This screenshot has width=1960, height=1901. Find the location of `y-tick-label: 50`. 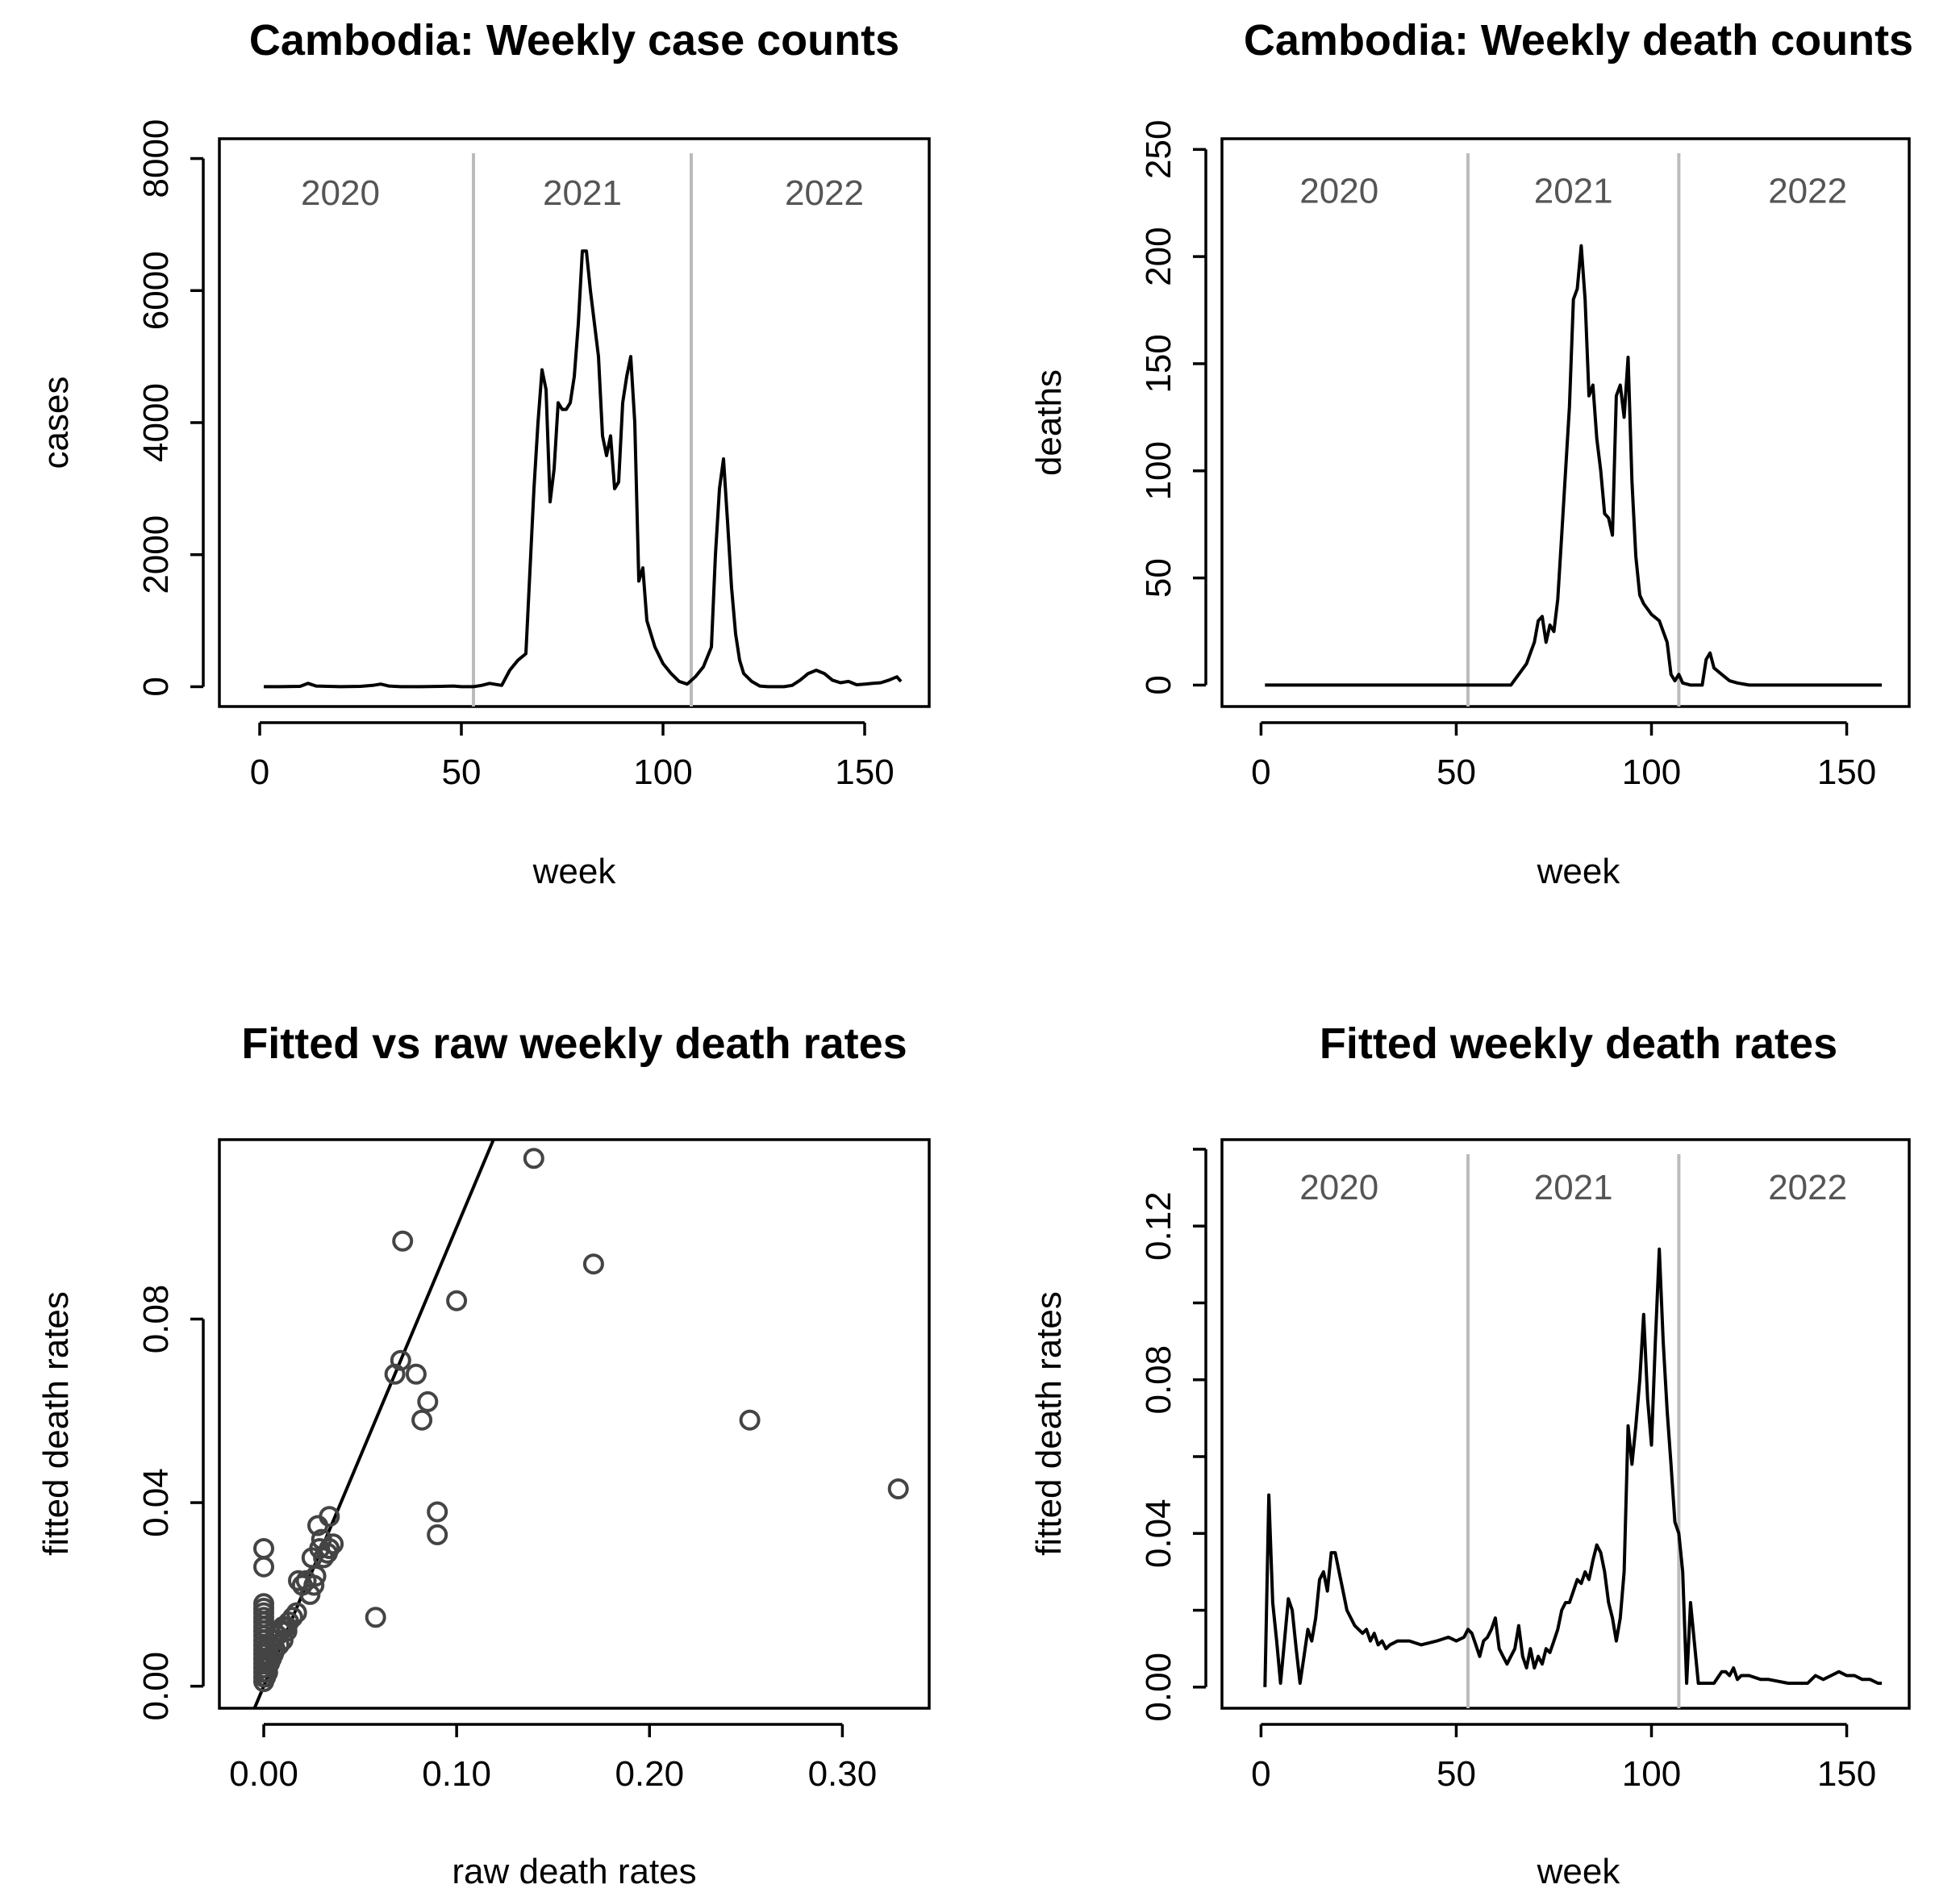

y-tick-label: 50 is located at coordinates (1158, 578).